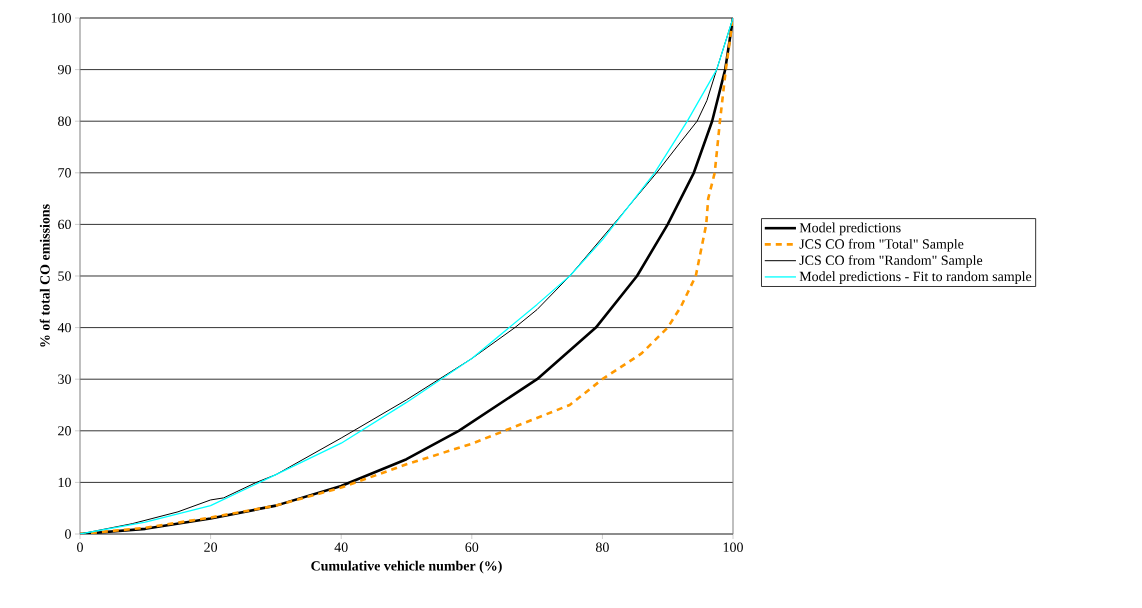 The height and width of the screenshot is (608, 1142). What do you see at coordinates (64, 121) in the screenshot?
I see `y-tick-label: 80` at bounding box center [64, 121].